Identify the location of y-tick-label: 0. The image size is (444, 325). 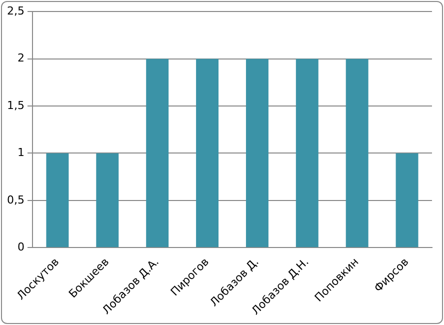
(20, 247).